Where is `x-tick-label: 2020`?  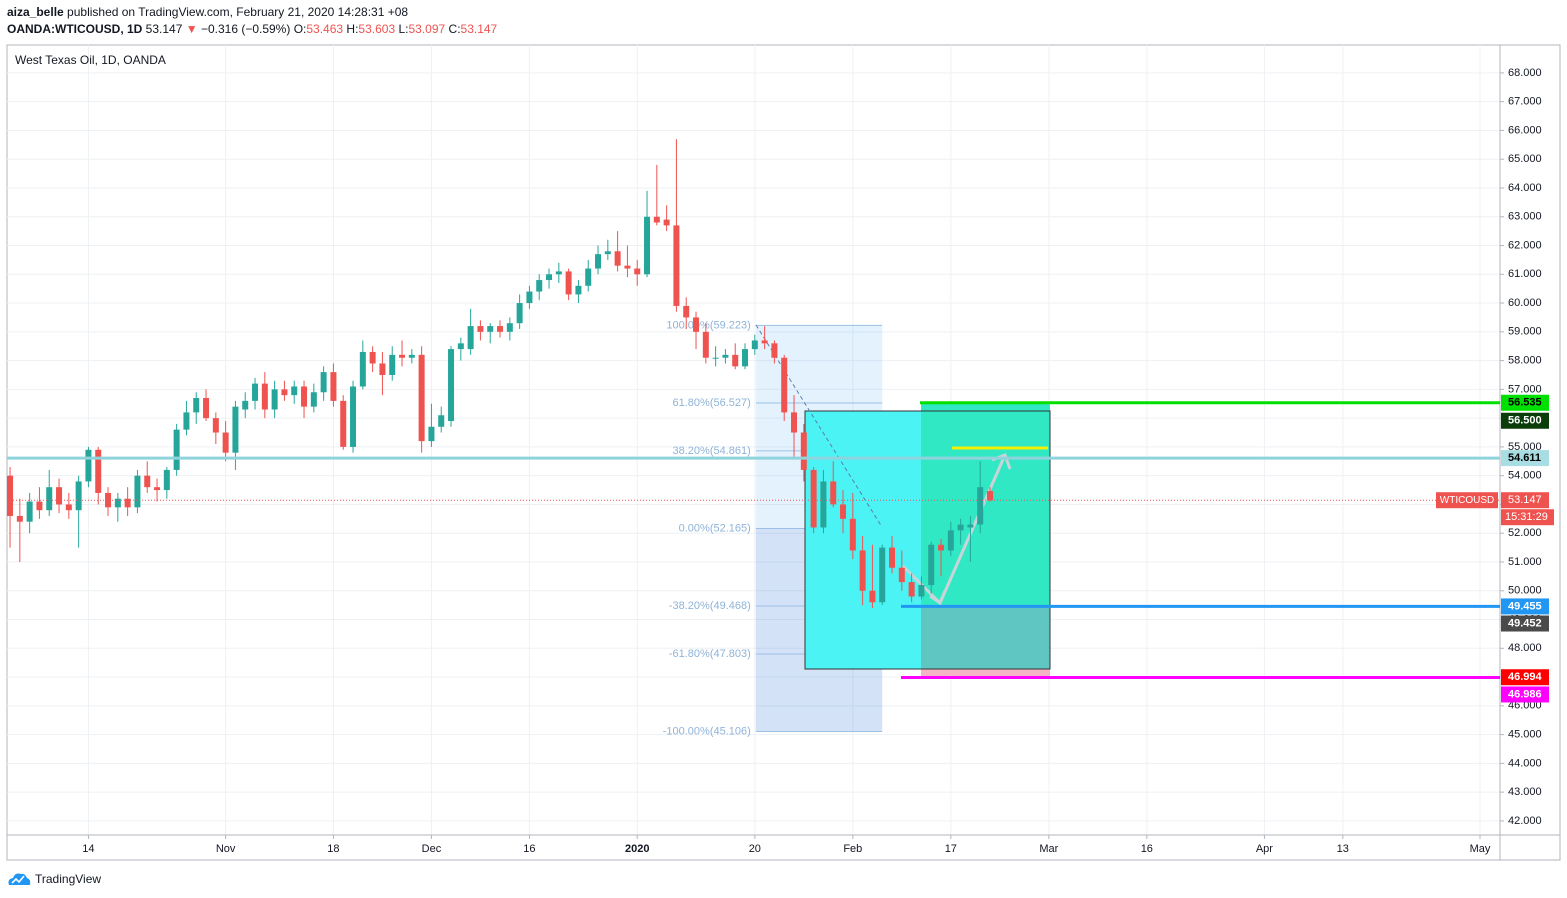
x-tick-label: 2020 is located at coordinates (637, 849).